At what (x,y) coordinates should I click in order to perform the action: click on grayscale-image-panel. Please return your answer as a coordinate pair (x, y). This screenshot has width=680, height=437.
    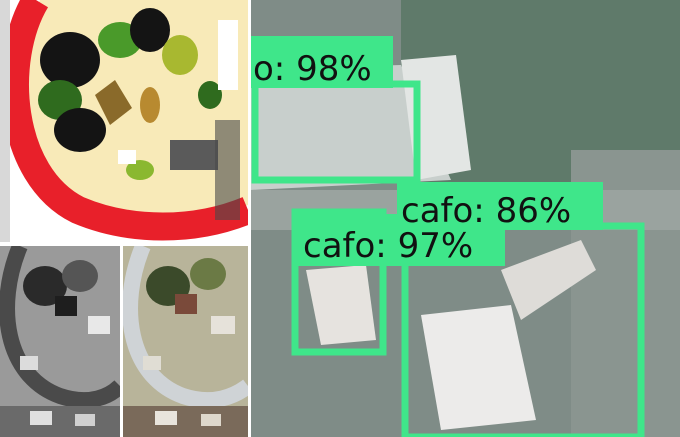
    Looking at the image, I should click on (60, 341).